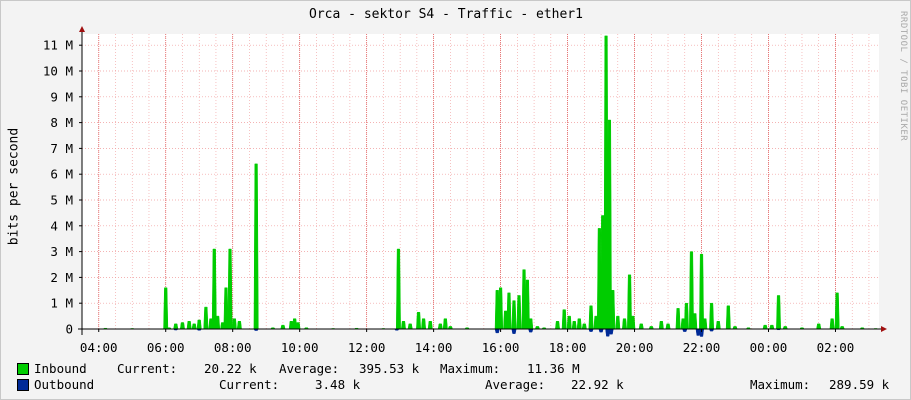 Image resolution: width=911 pixels, height=400 pixels. I want to click on inbound-maximum-label: Maximum:, so click(470, 368).